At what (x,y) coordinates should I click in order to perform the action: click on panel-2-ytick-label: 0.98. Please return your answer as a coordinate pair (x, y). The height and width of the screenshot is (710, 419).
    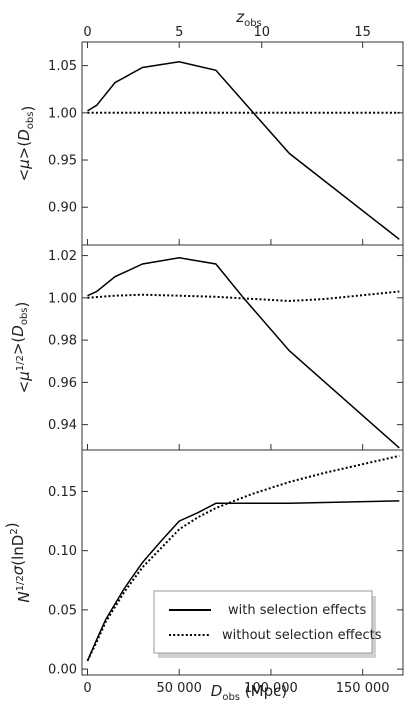
    Looking at the image, I should click on (62, 341).